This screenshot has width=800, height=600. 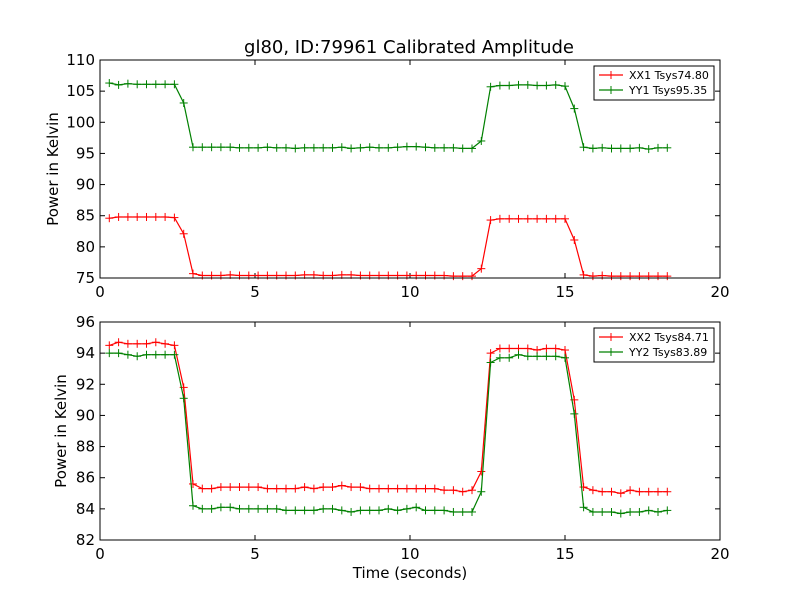 What do you see at coordinates (100, 292) in the screenshot?
I see `x-tick-label: 0` at bounding box center [100, 292].